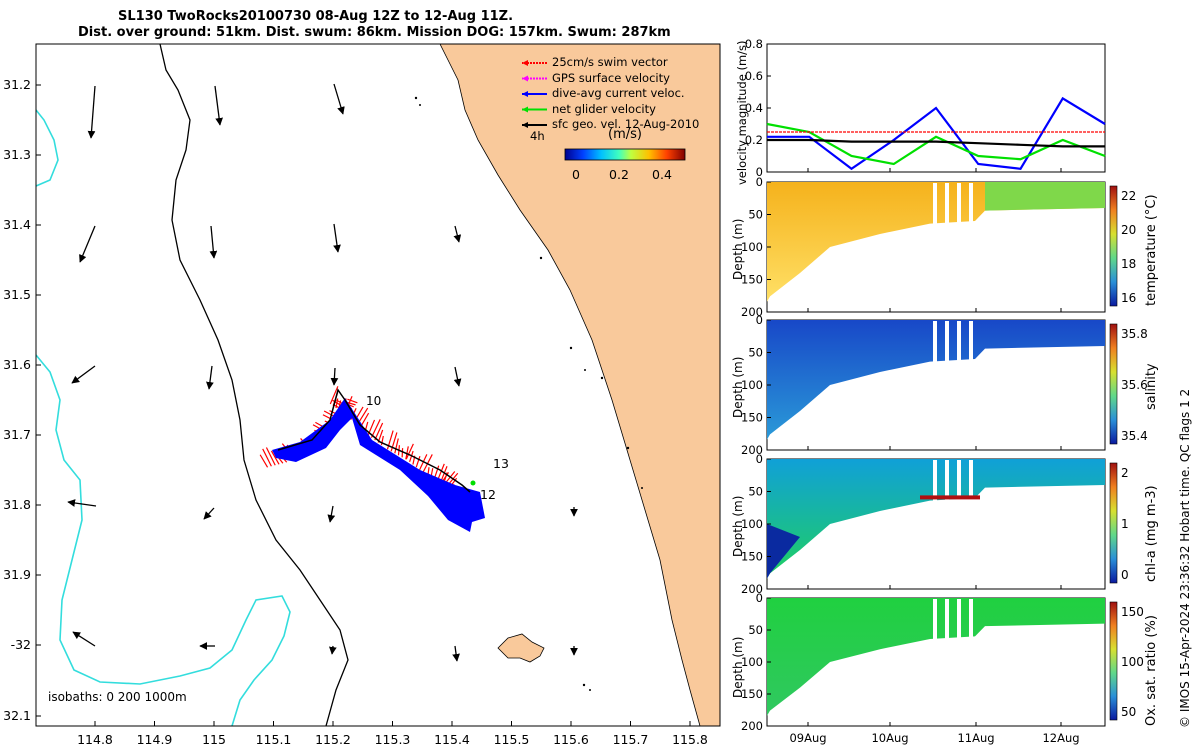 The width and height of the screenshot is (1200, 750). Describe the element at coordinates (473, 483) in the screenshot. I see `glider-position-marker` at that location.